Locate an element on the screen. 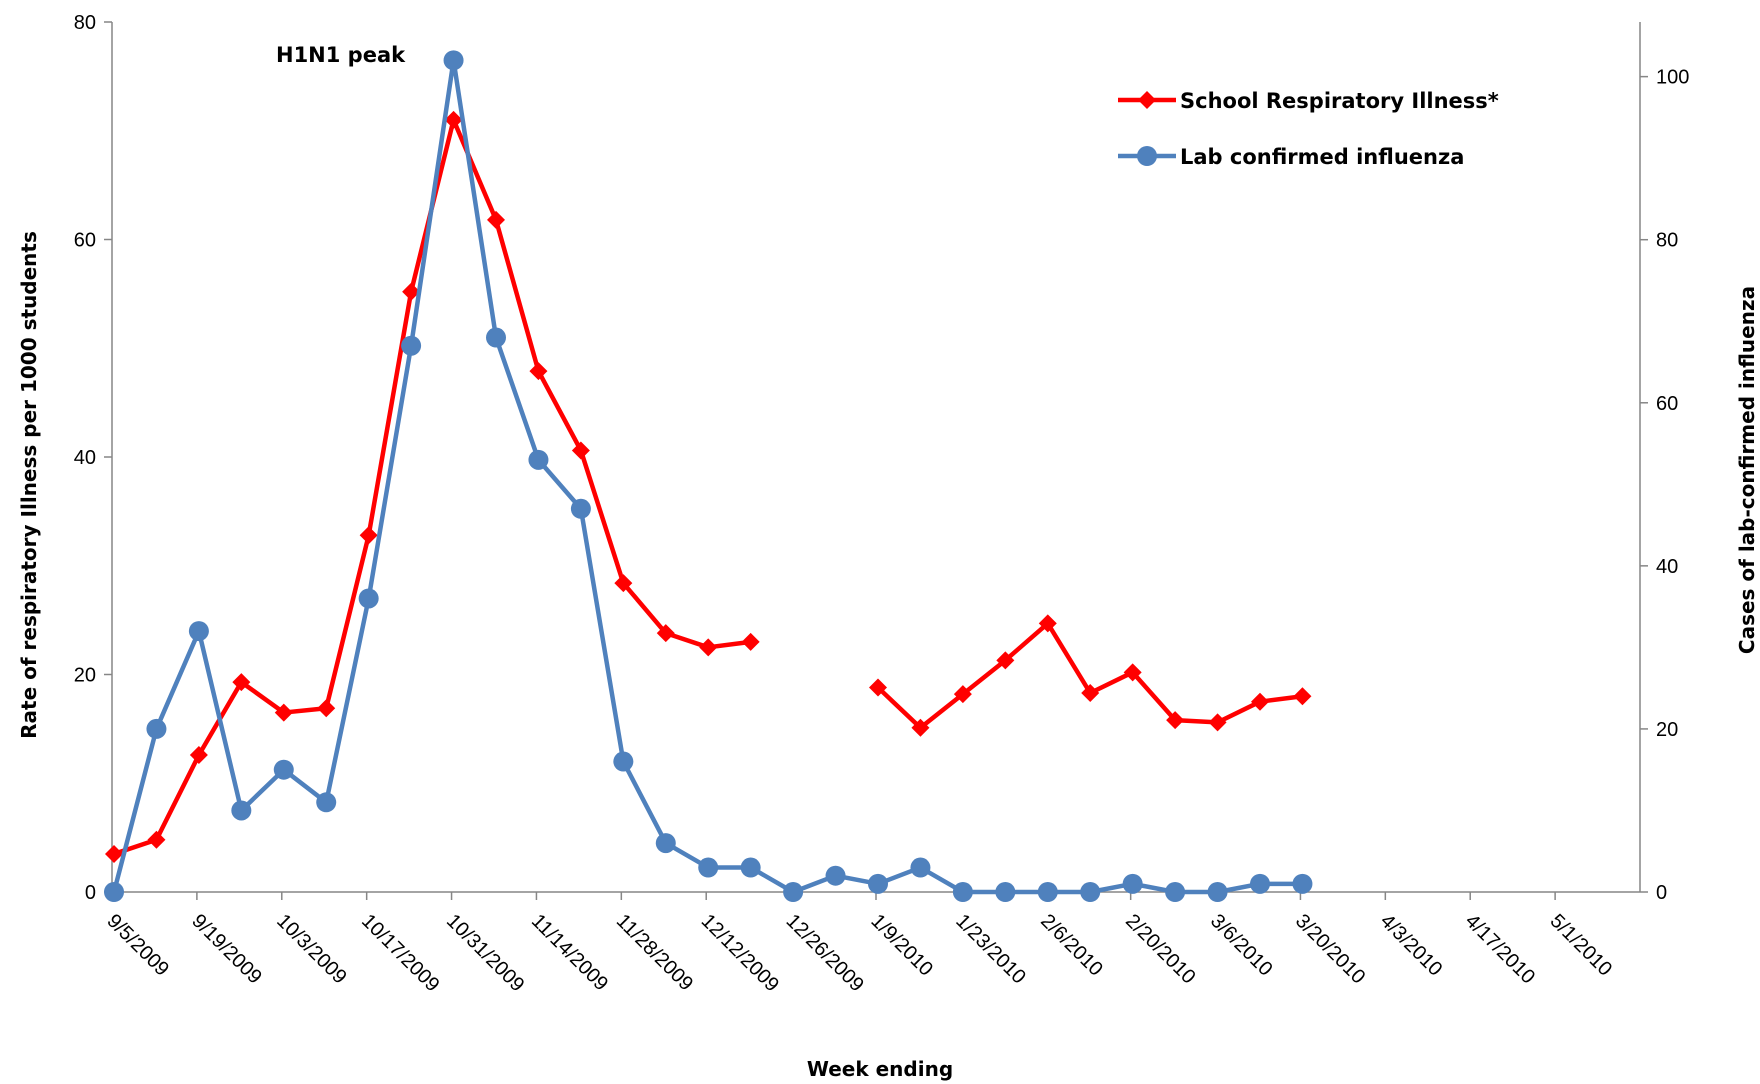 The image size is (1760, 1084). legend-entry: School Respiratory Illness* is located at coordinates (1308, 101).